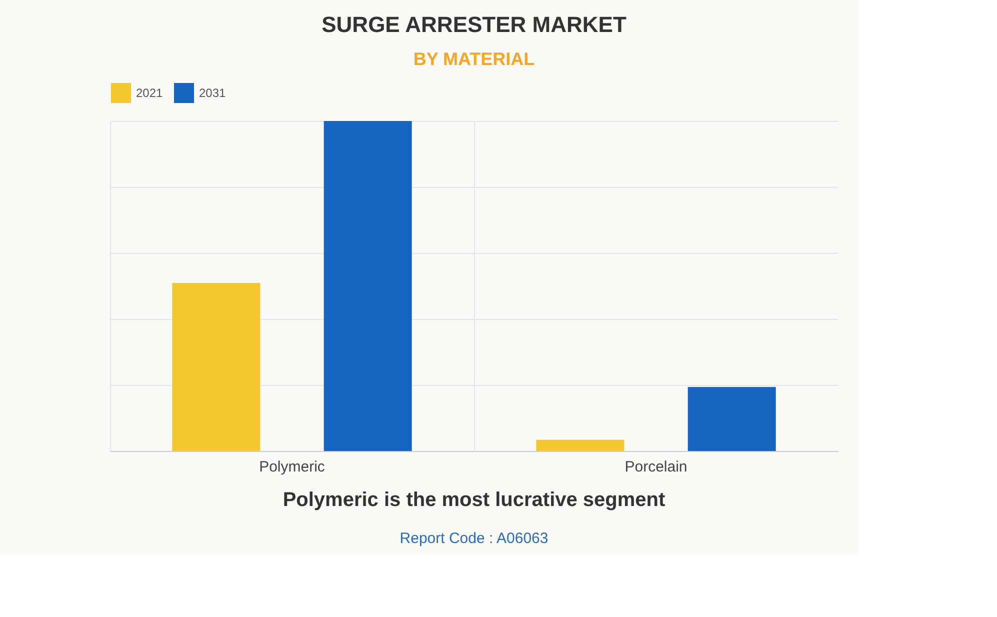 The height and width of the screenshot is (617, 997). Describe the element at coordinates (474, 59) in the screenshot. I see `chart-subtitle: BY MATERIAL` at that location.